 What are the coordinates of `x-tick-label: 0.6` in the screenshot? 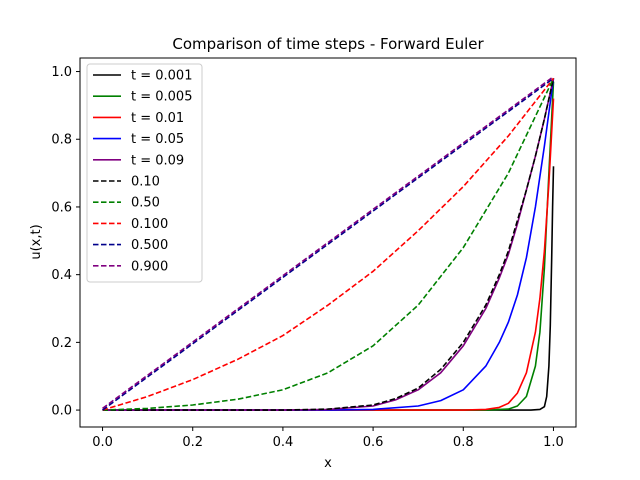 It's located at (373, 442).